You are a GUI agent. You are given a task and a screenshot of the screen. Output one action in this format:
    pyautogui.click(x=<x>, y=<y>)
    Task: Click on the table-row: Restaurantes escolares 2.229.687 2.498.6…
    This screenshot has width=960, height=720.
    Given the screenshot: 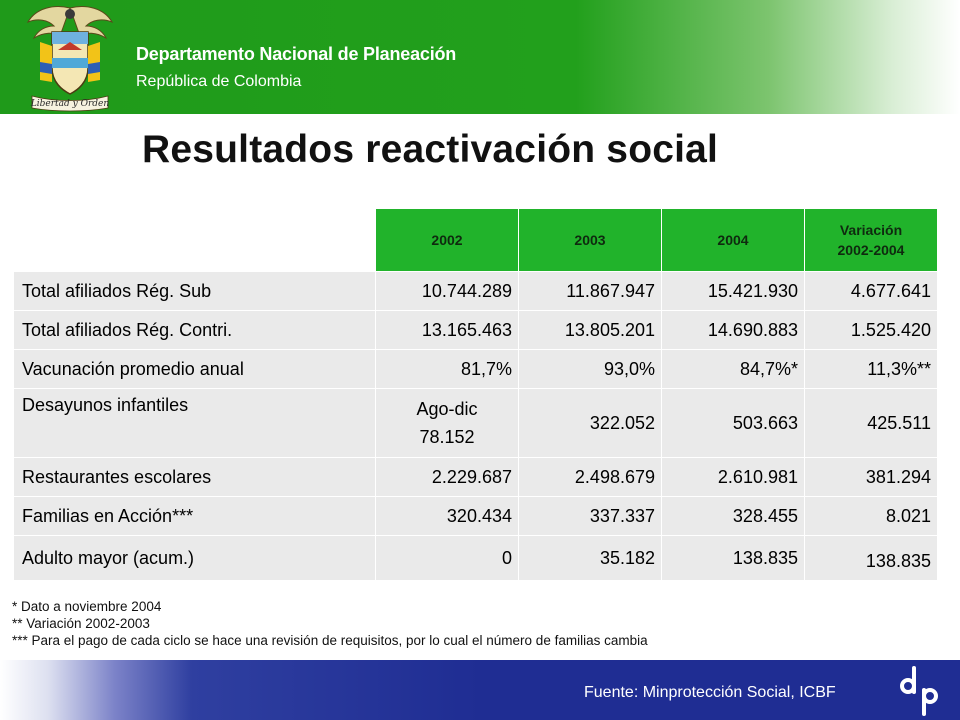 What is the action you would take?
    pyautogui.click(x=475, y=477)
    